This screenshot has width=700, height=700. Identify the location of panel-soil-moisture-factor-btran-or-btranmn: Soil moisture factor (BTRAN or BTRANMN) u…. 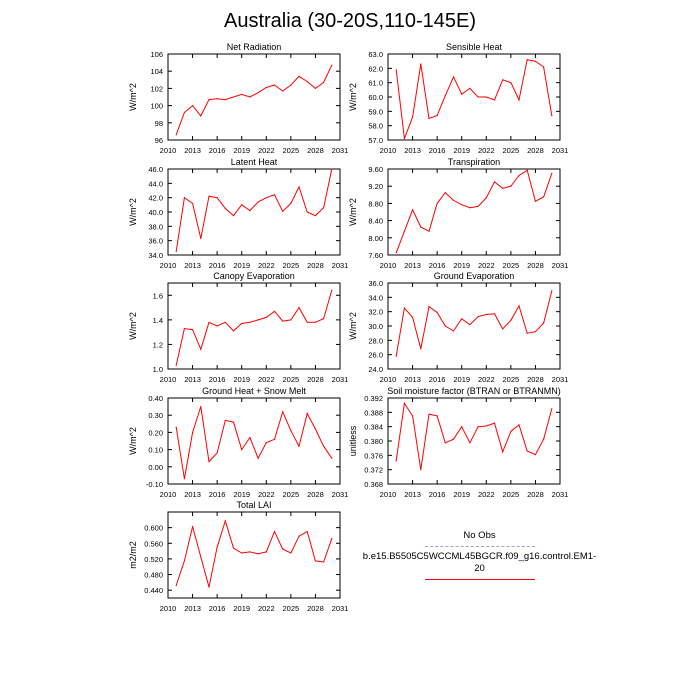
(458, 442).